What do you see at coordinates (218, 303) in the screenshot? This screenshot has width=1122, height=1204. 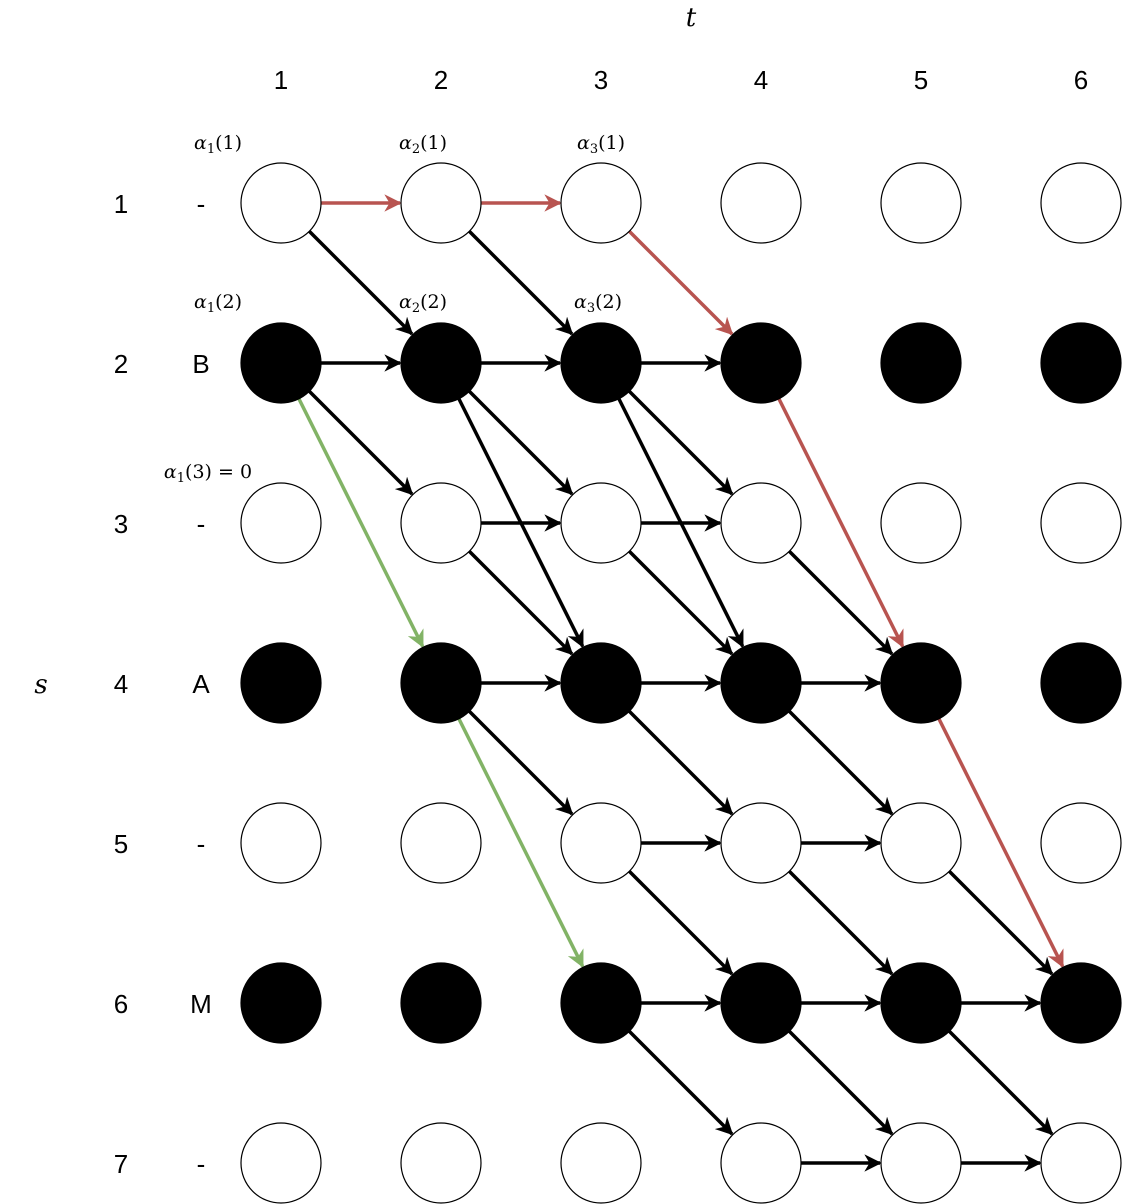 I see `alpha-annotation: α1(2)` at bounding box center [218, 303].